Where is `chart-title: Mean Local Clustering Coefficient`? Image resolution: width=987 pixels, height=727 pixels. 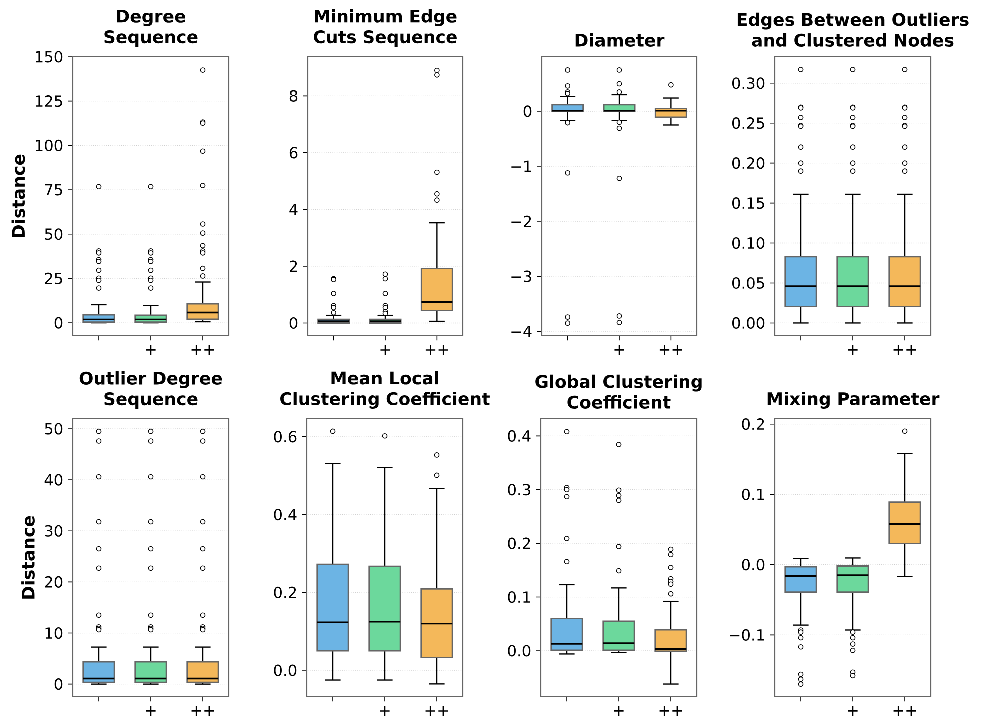
chart-title: Mean Local Clustering Coefficient is located at coordinates (385, 390).